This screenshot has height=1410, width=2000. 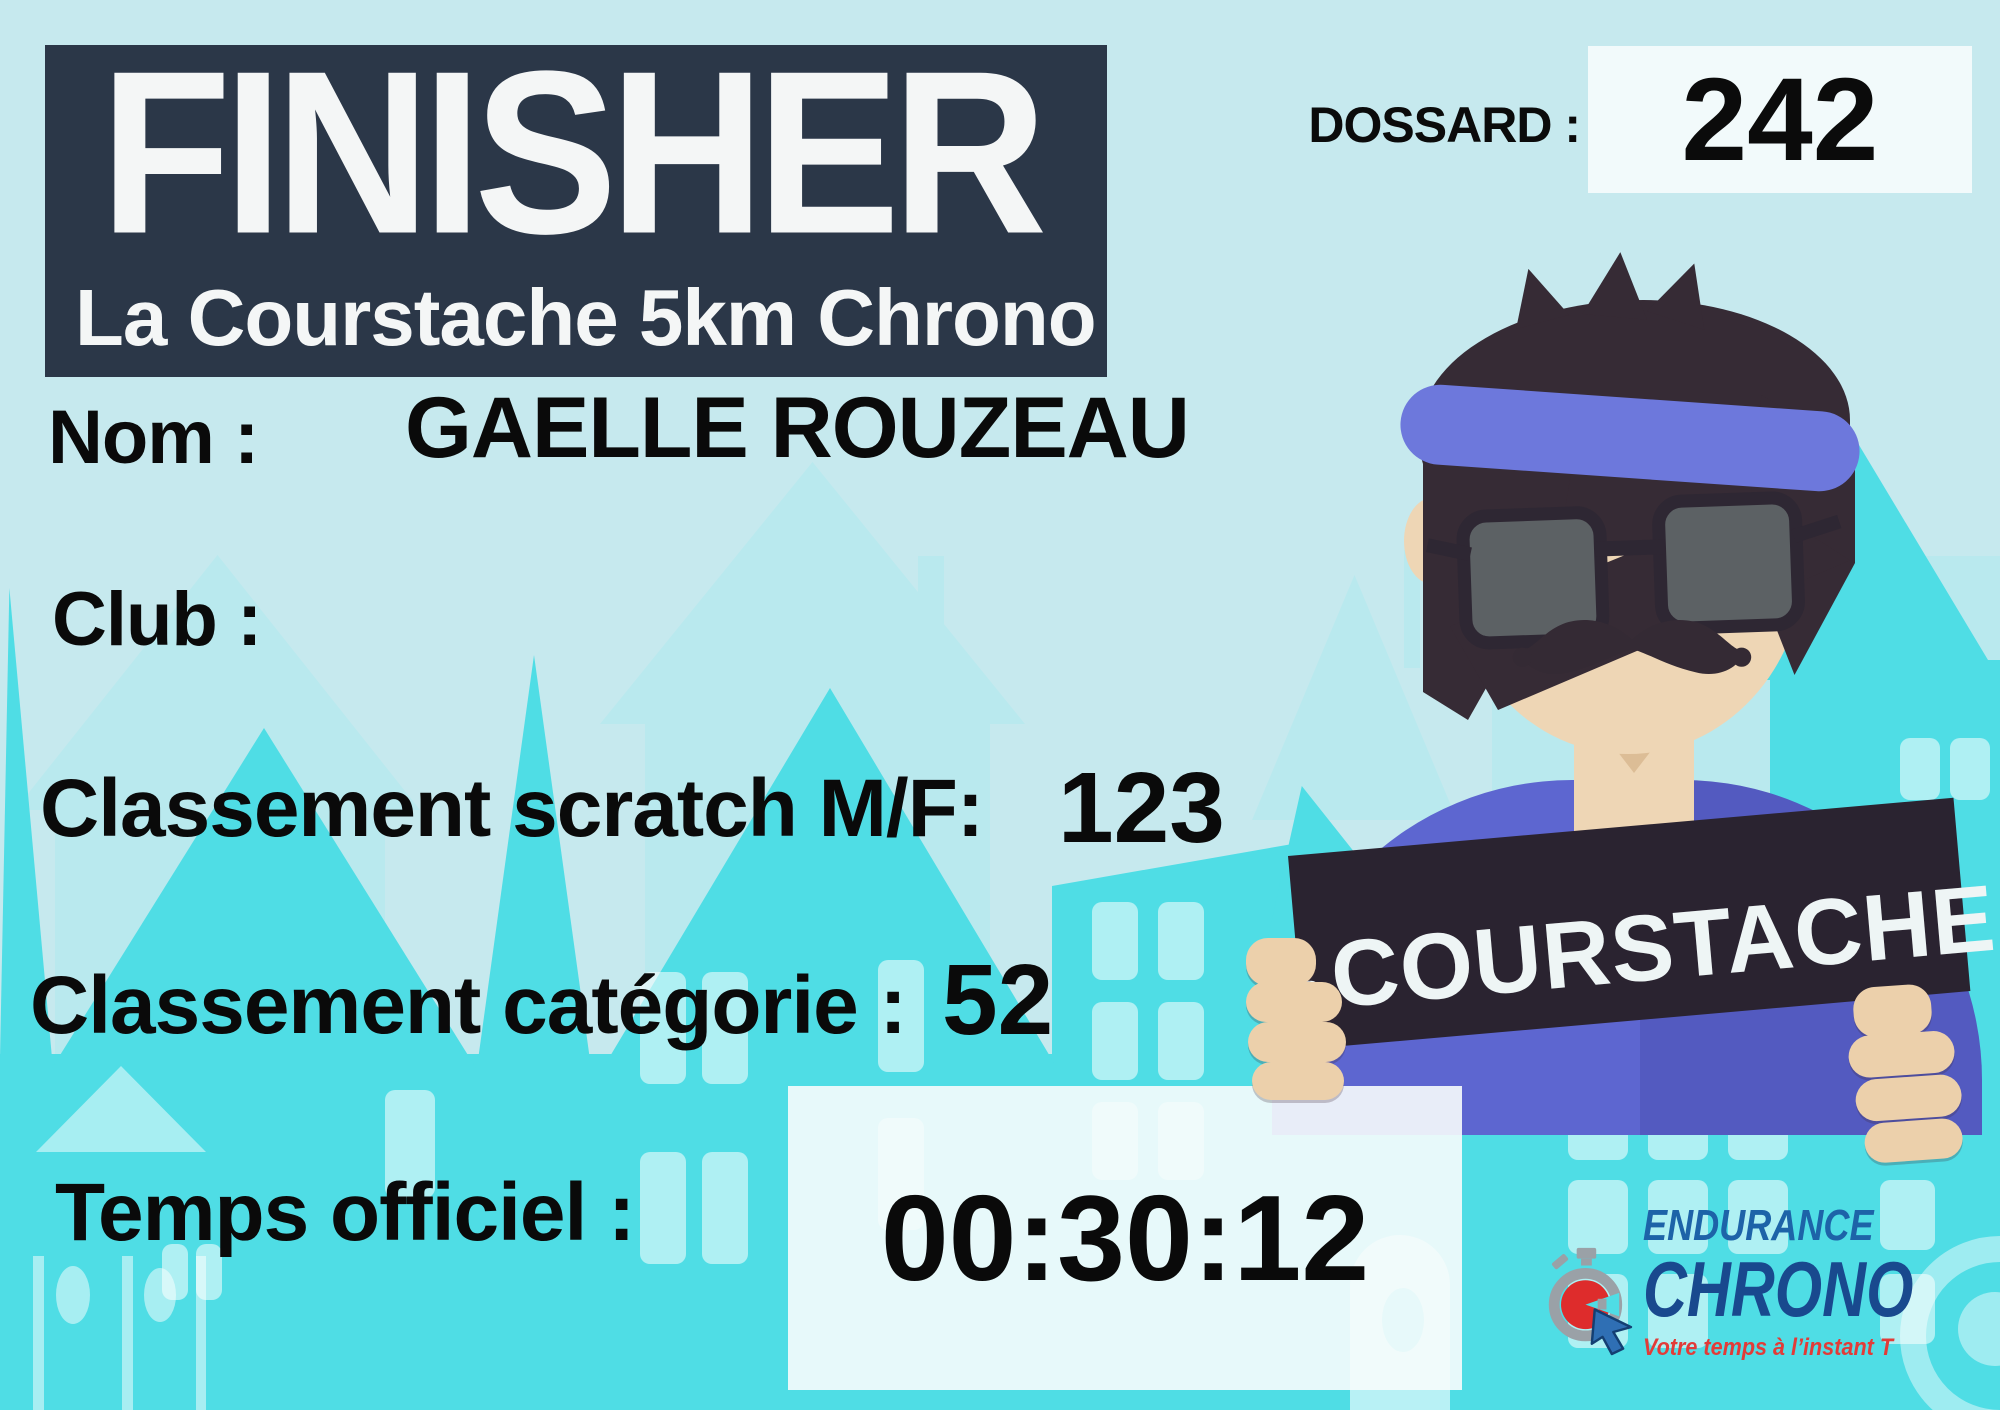 I want to click on mascot-hand-right, so click(x=1906, y=1074).